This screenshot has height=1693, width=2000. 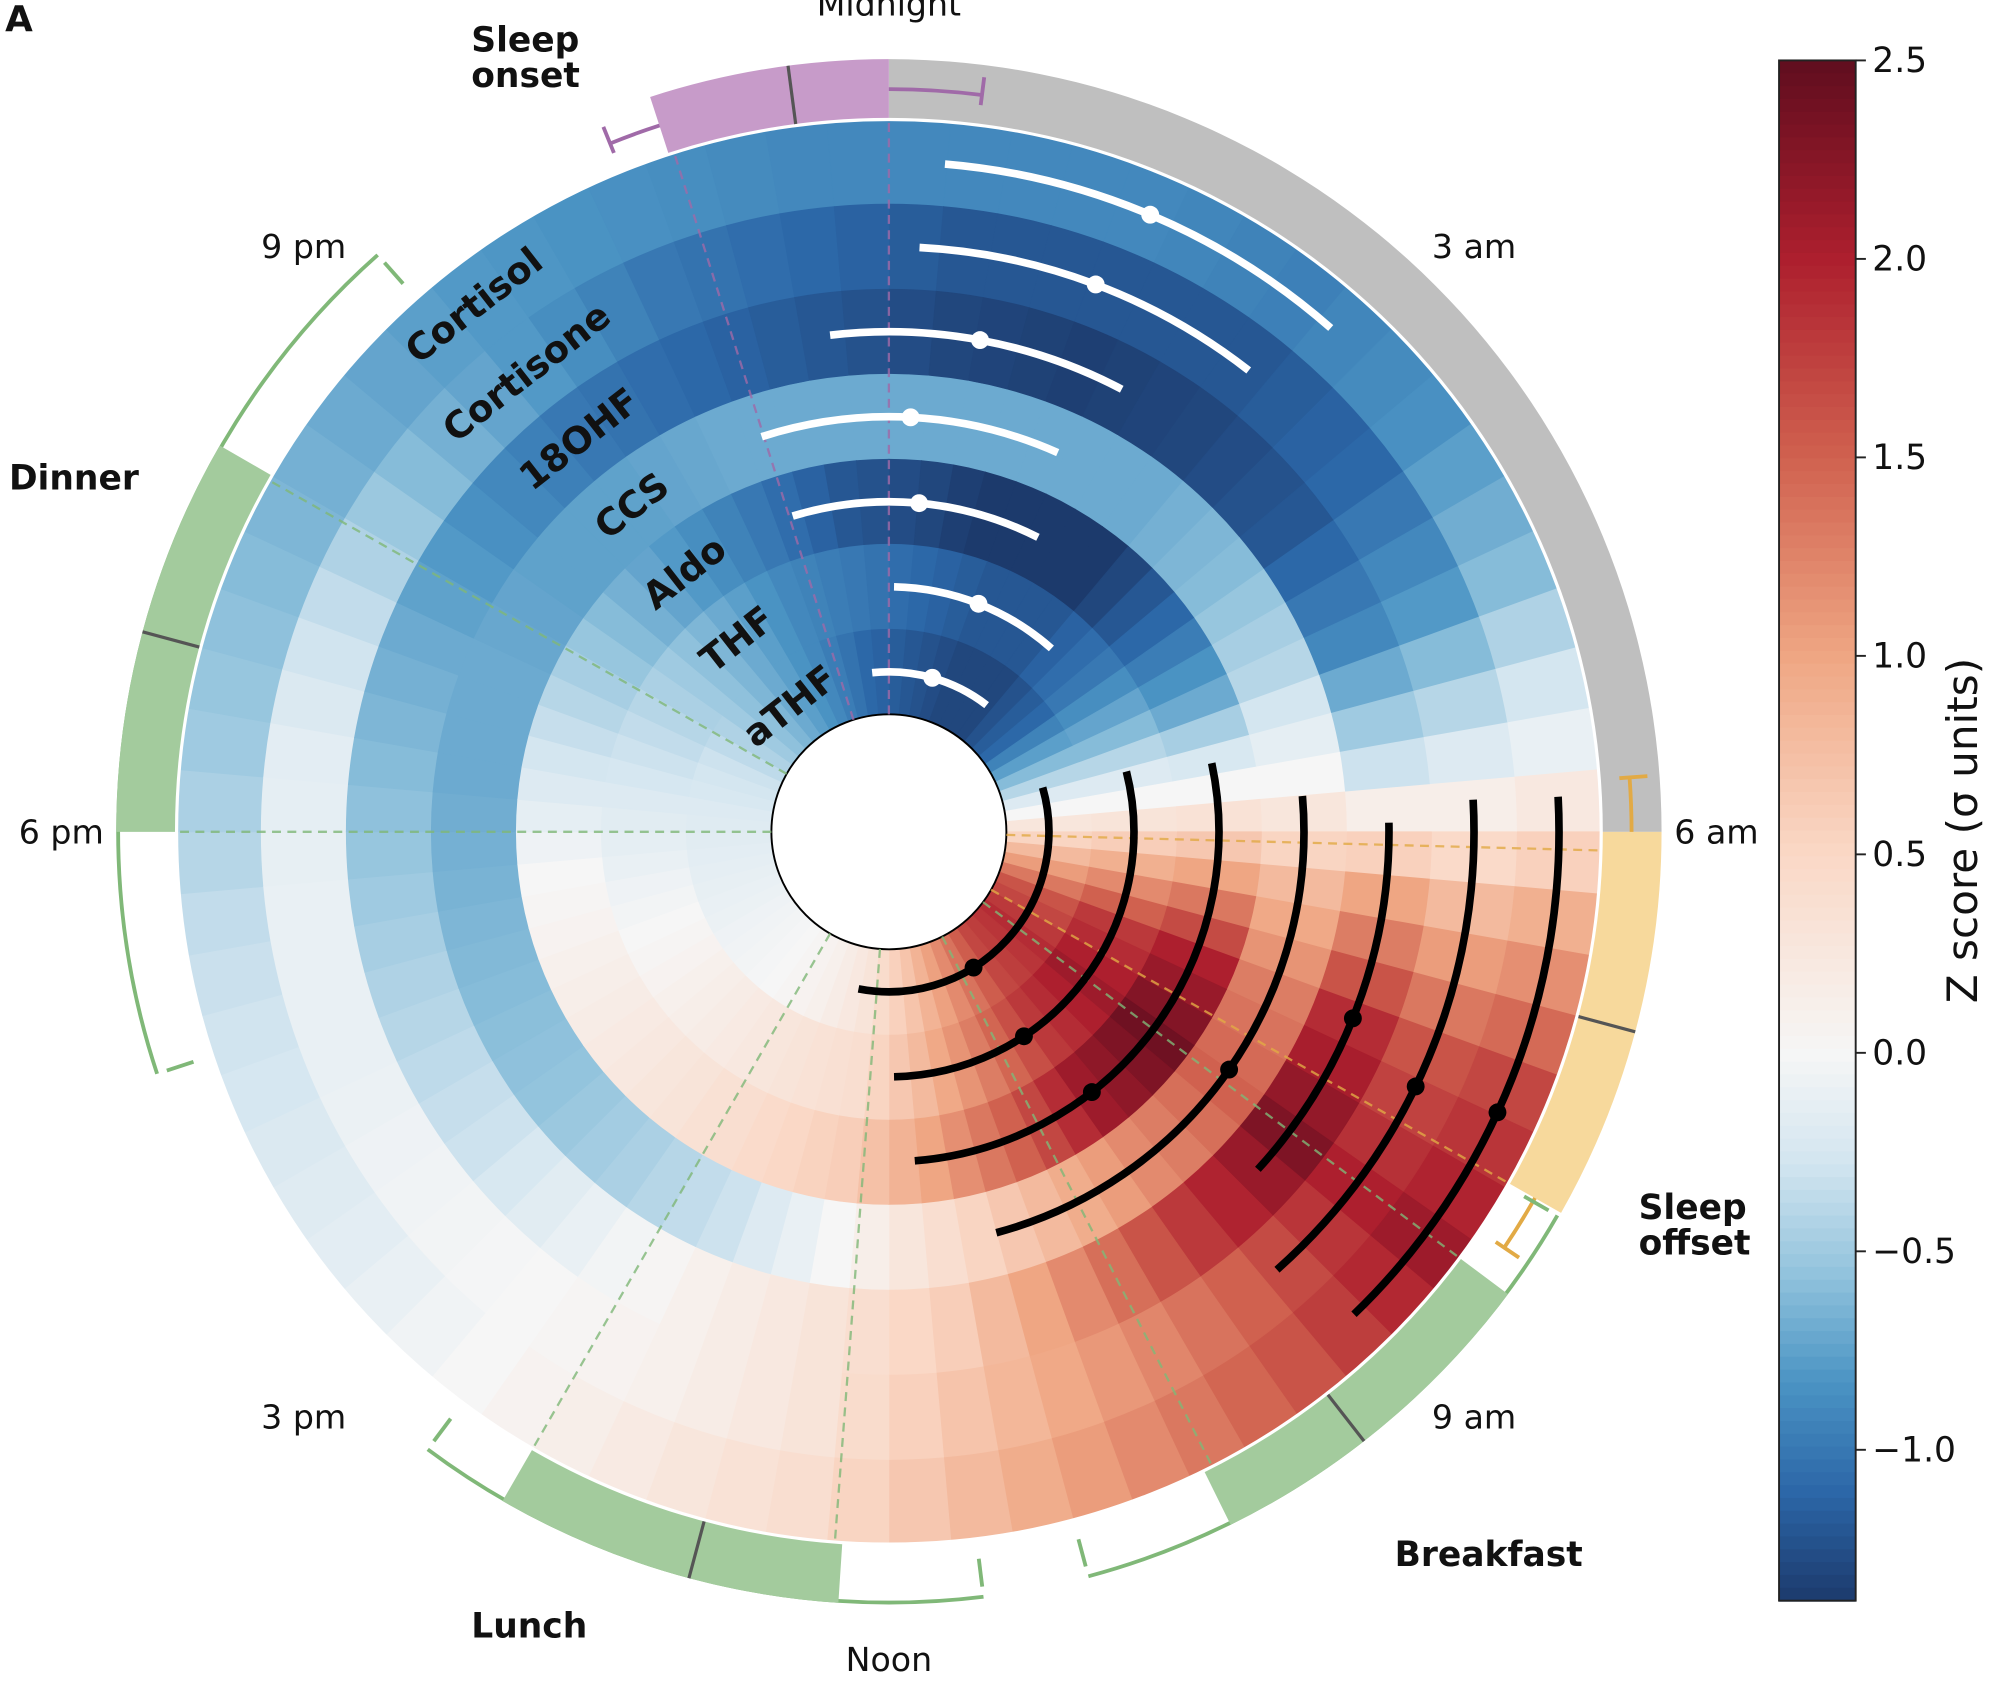 What do you see at coordinates (74, 479) in the screenshot?
I see `event-label: Dinner` at bounding box center [74, 479].